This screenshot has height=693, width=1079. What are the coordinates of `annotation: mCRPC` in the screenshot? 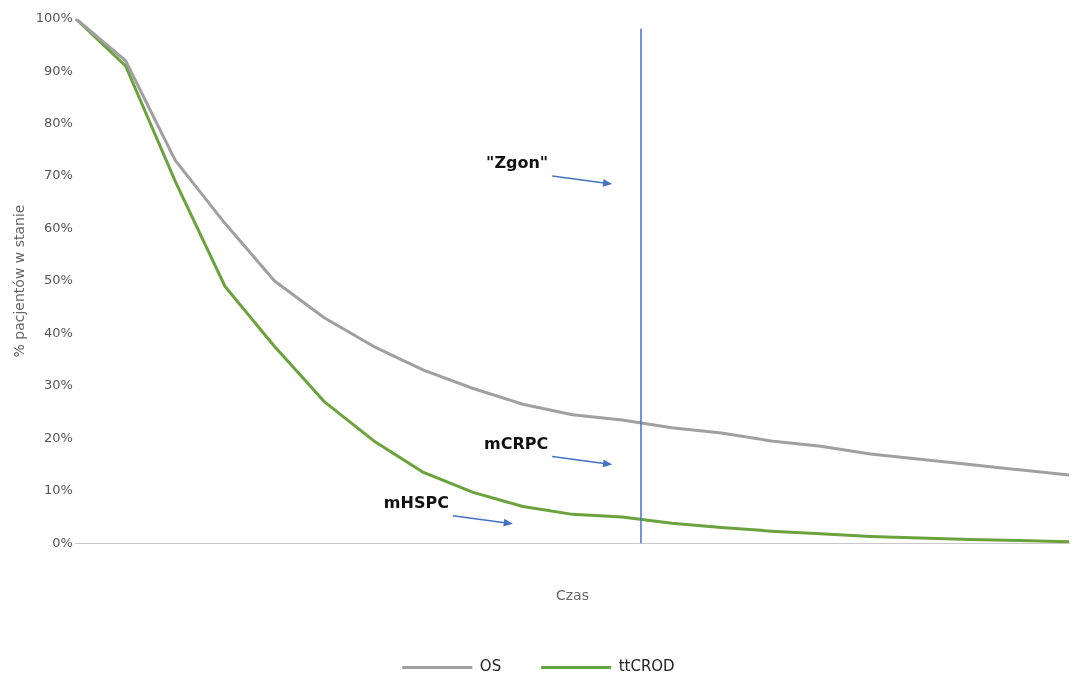 It's located at (516, 443).